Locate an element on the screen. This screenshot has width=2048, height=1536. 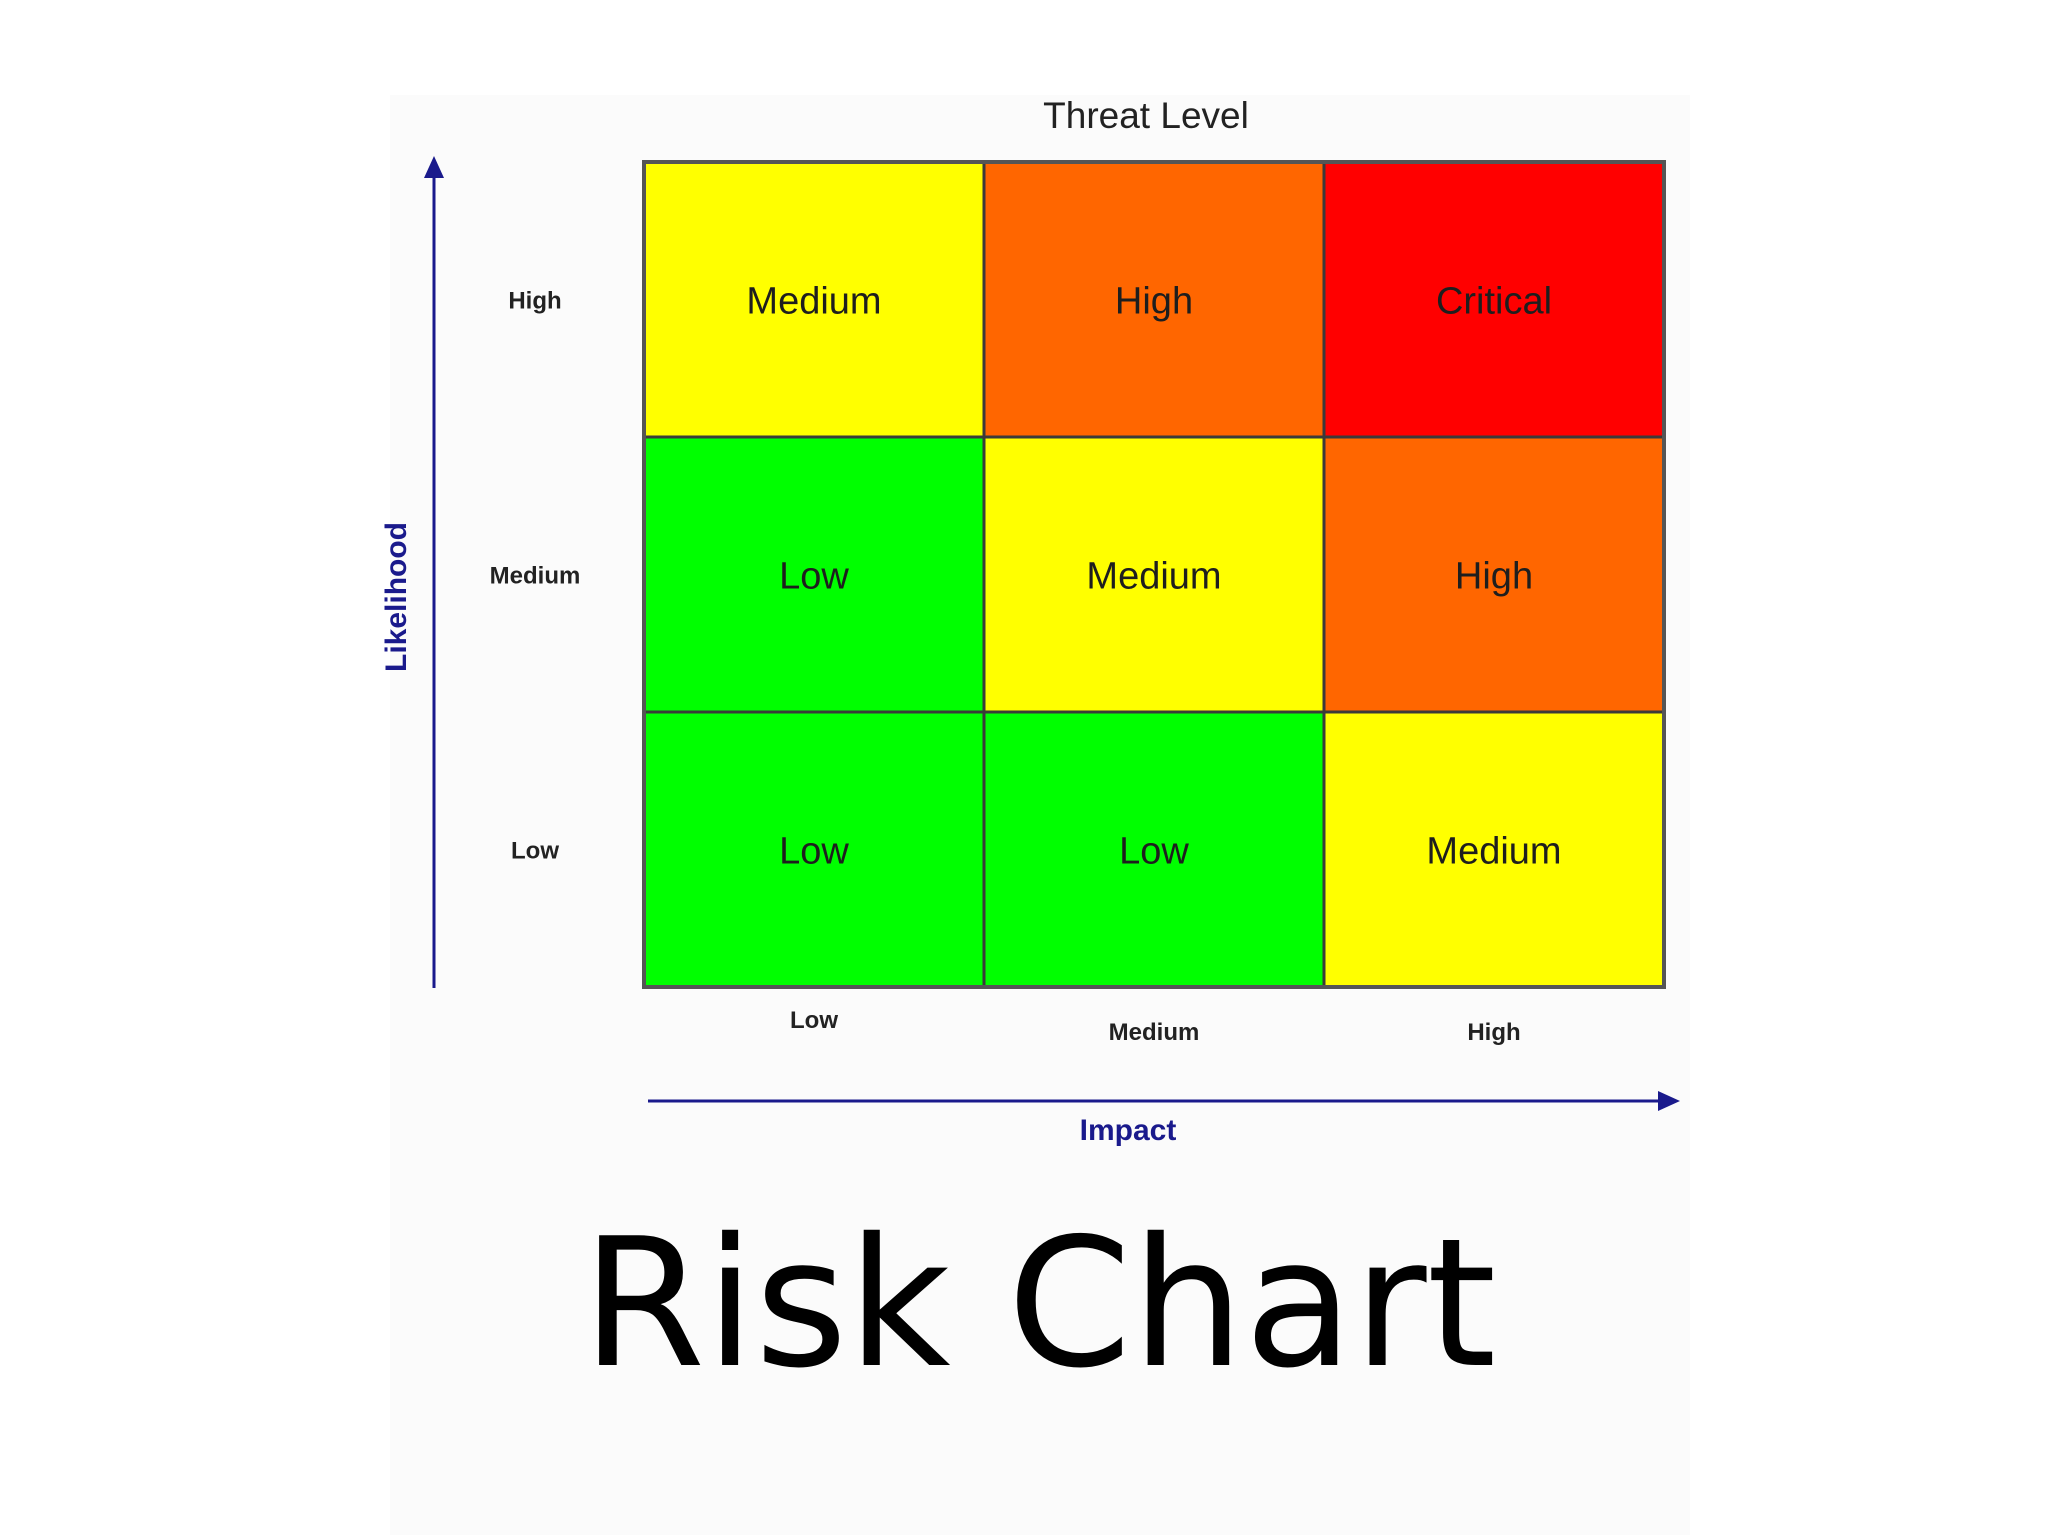
x-axis-arrowhead is located at coordinates (1669, 1101).